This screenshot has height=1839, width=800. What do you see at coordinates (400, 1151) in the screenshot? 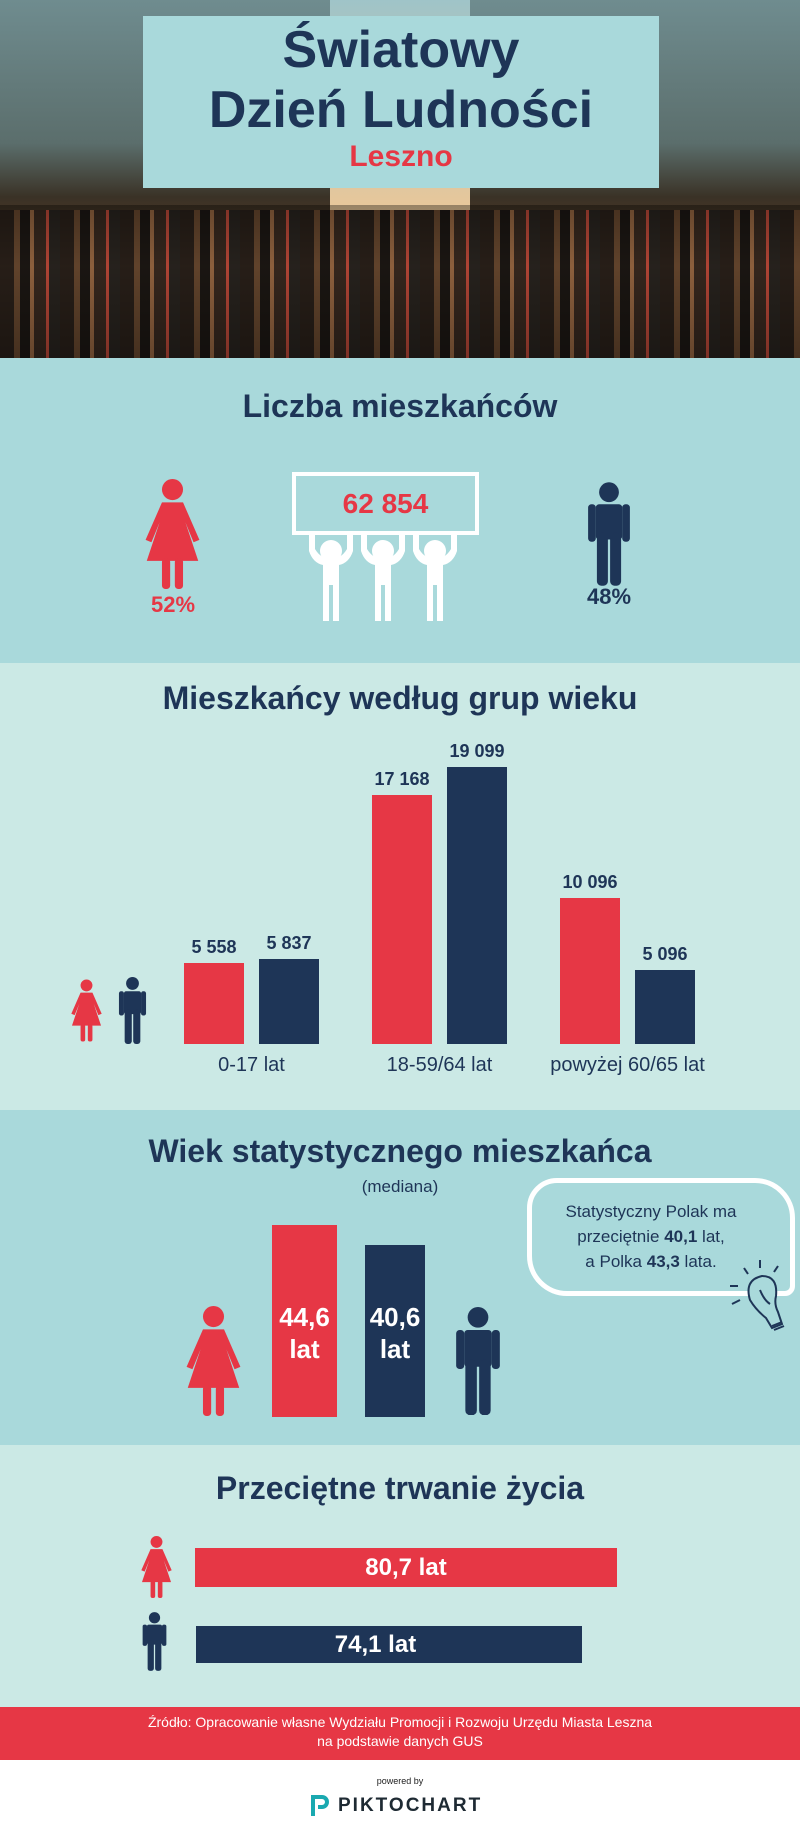
I see `median-title: Wiek statystycznego mieszkańca` at bounding box center [400, 1151].